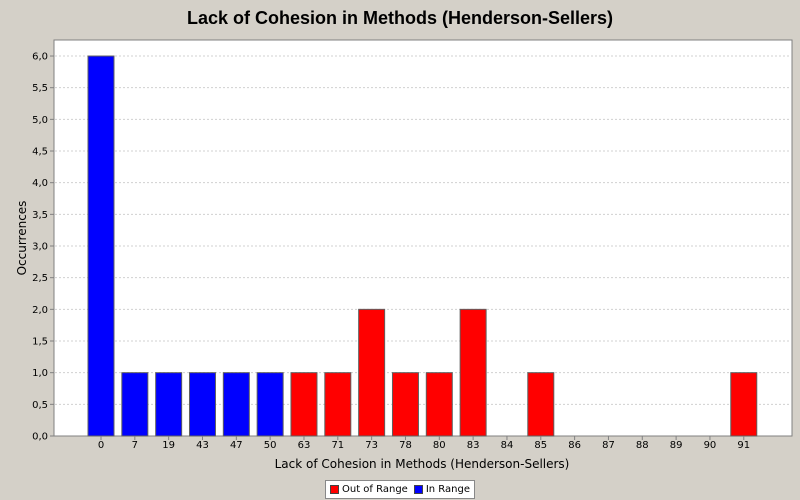 The height and width of the screenshot is (500, 800). Describe the element at coordinates (22, 238) in the screenshot. I see `y-axis-label: Occurrences` at that location.